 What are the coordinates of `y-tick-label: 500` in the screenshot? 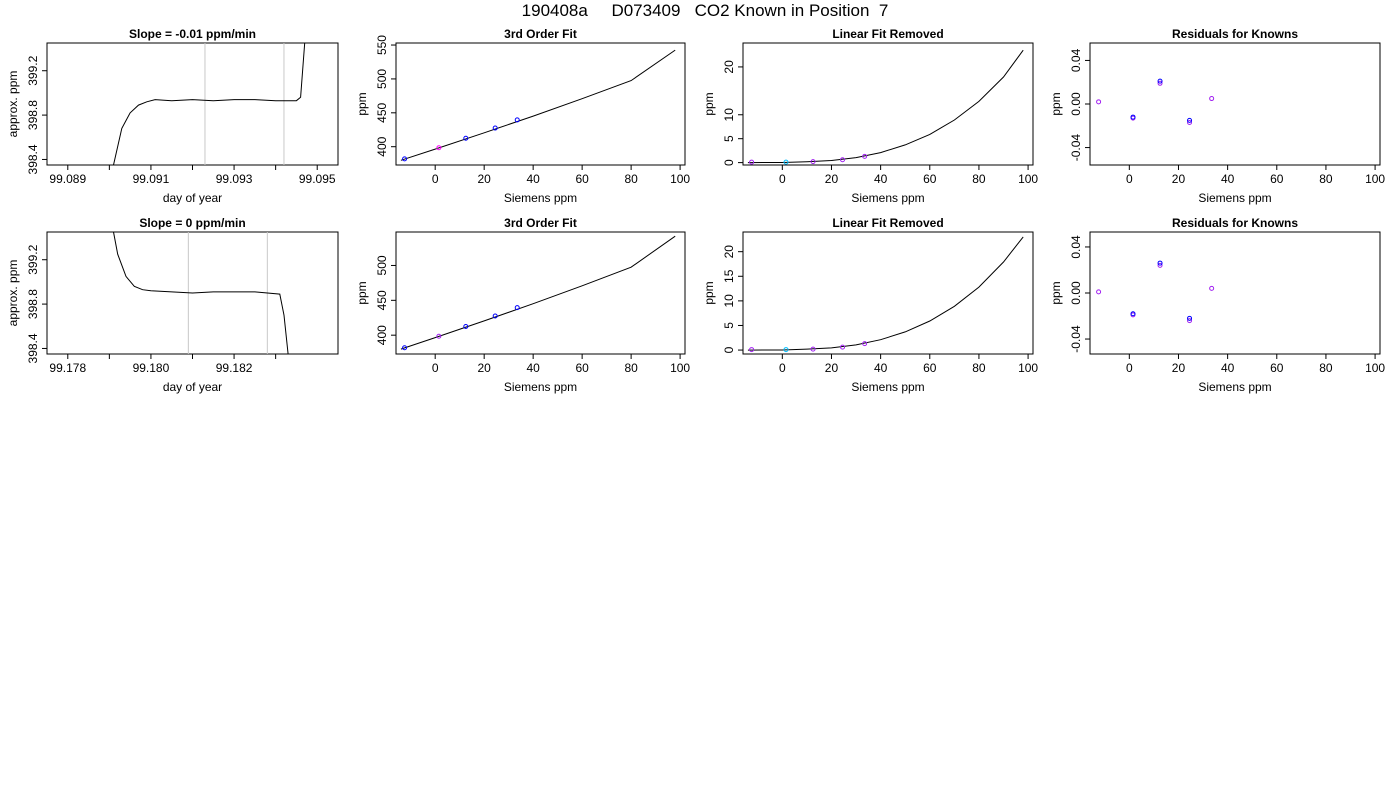 It's located at (382, 79).